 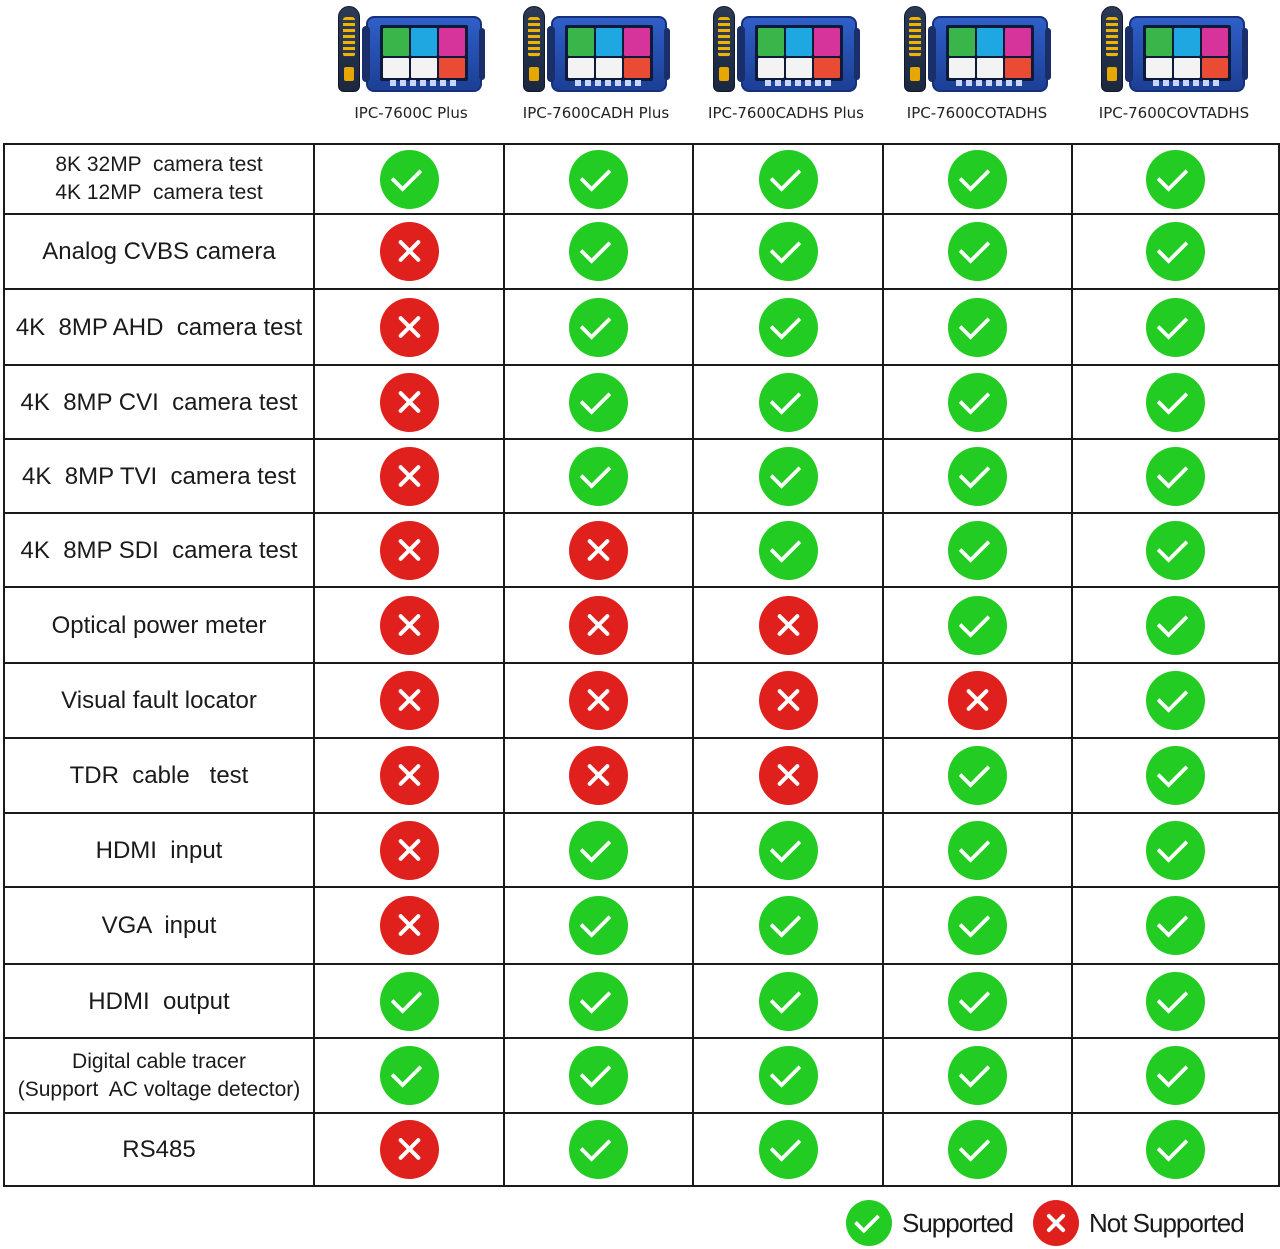 I want to click on table-row: VGA input, so click(x=641, y=925).